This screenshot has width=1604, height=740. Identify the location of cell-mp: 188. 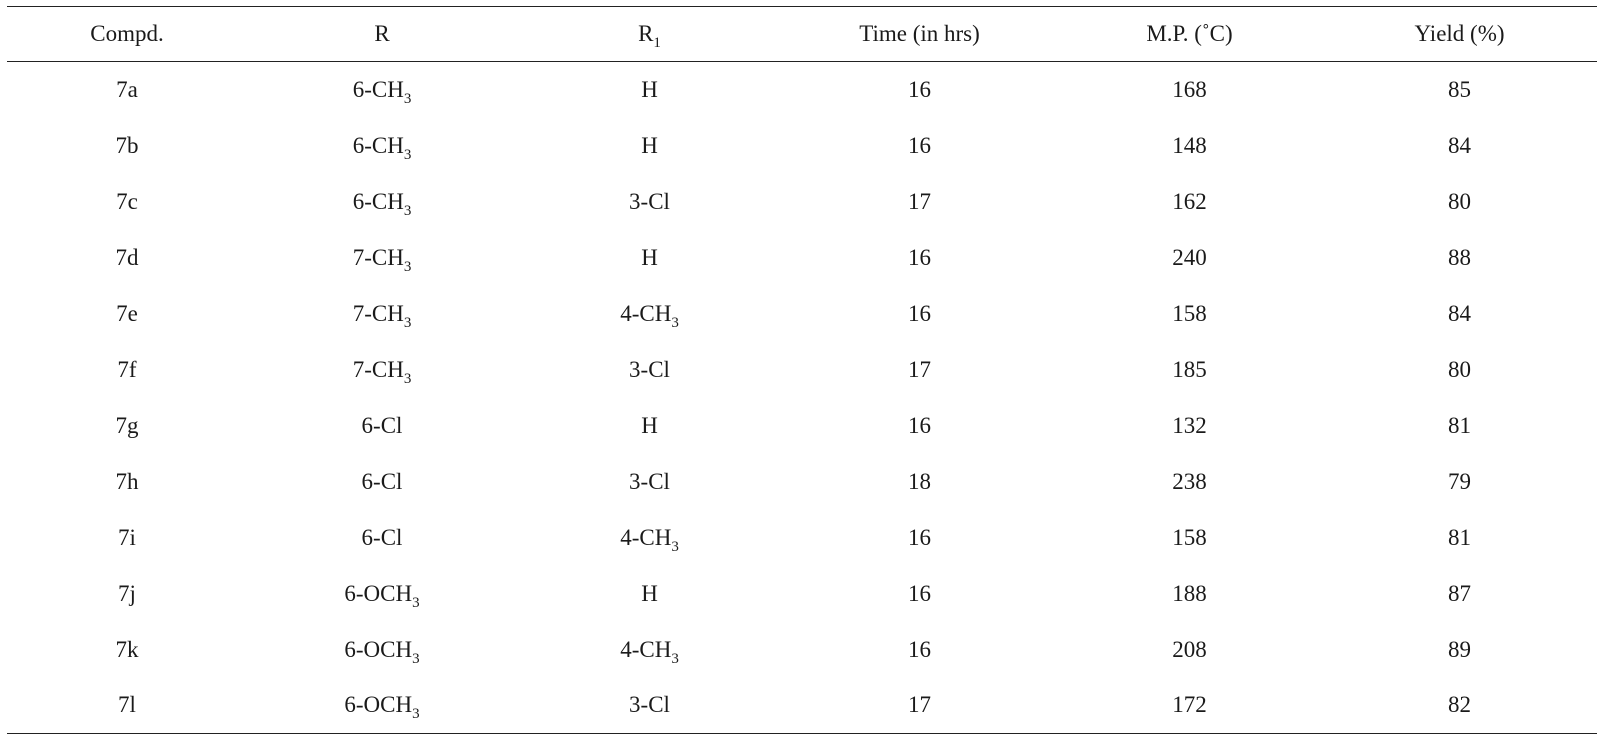
(1189, 593).